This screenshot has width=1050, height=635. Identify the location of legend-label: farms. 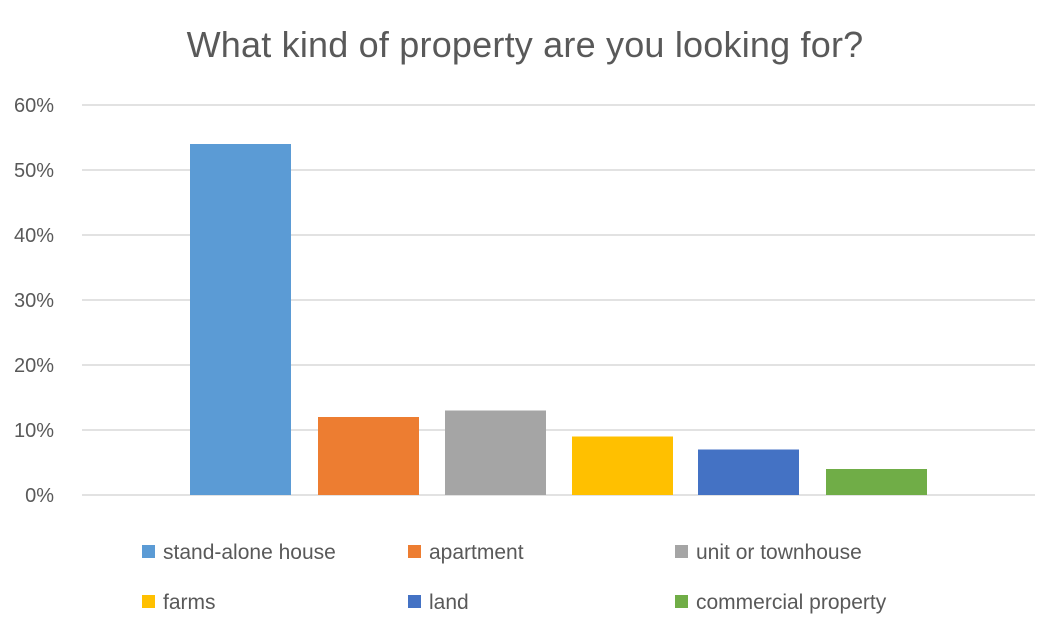
(189, 602).